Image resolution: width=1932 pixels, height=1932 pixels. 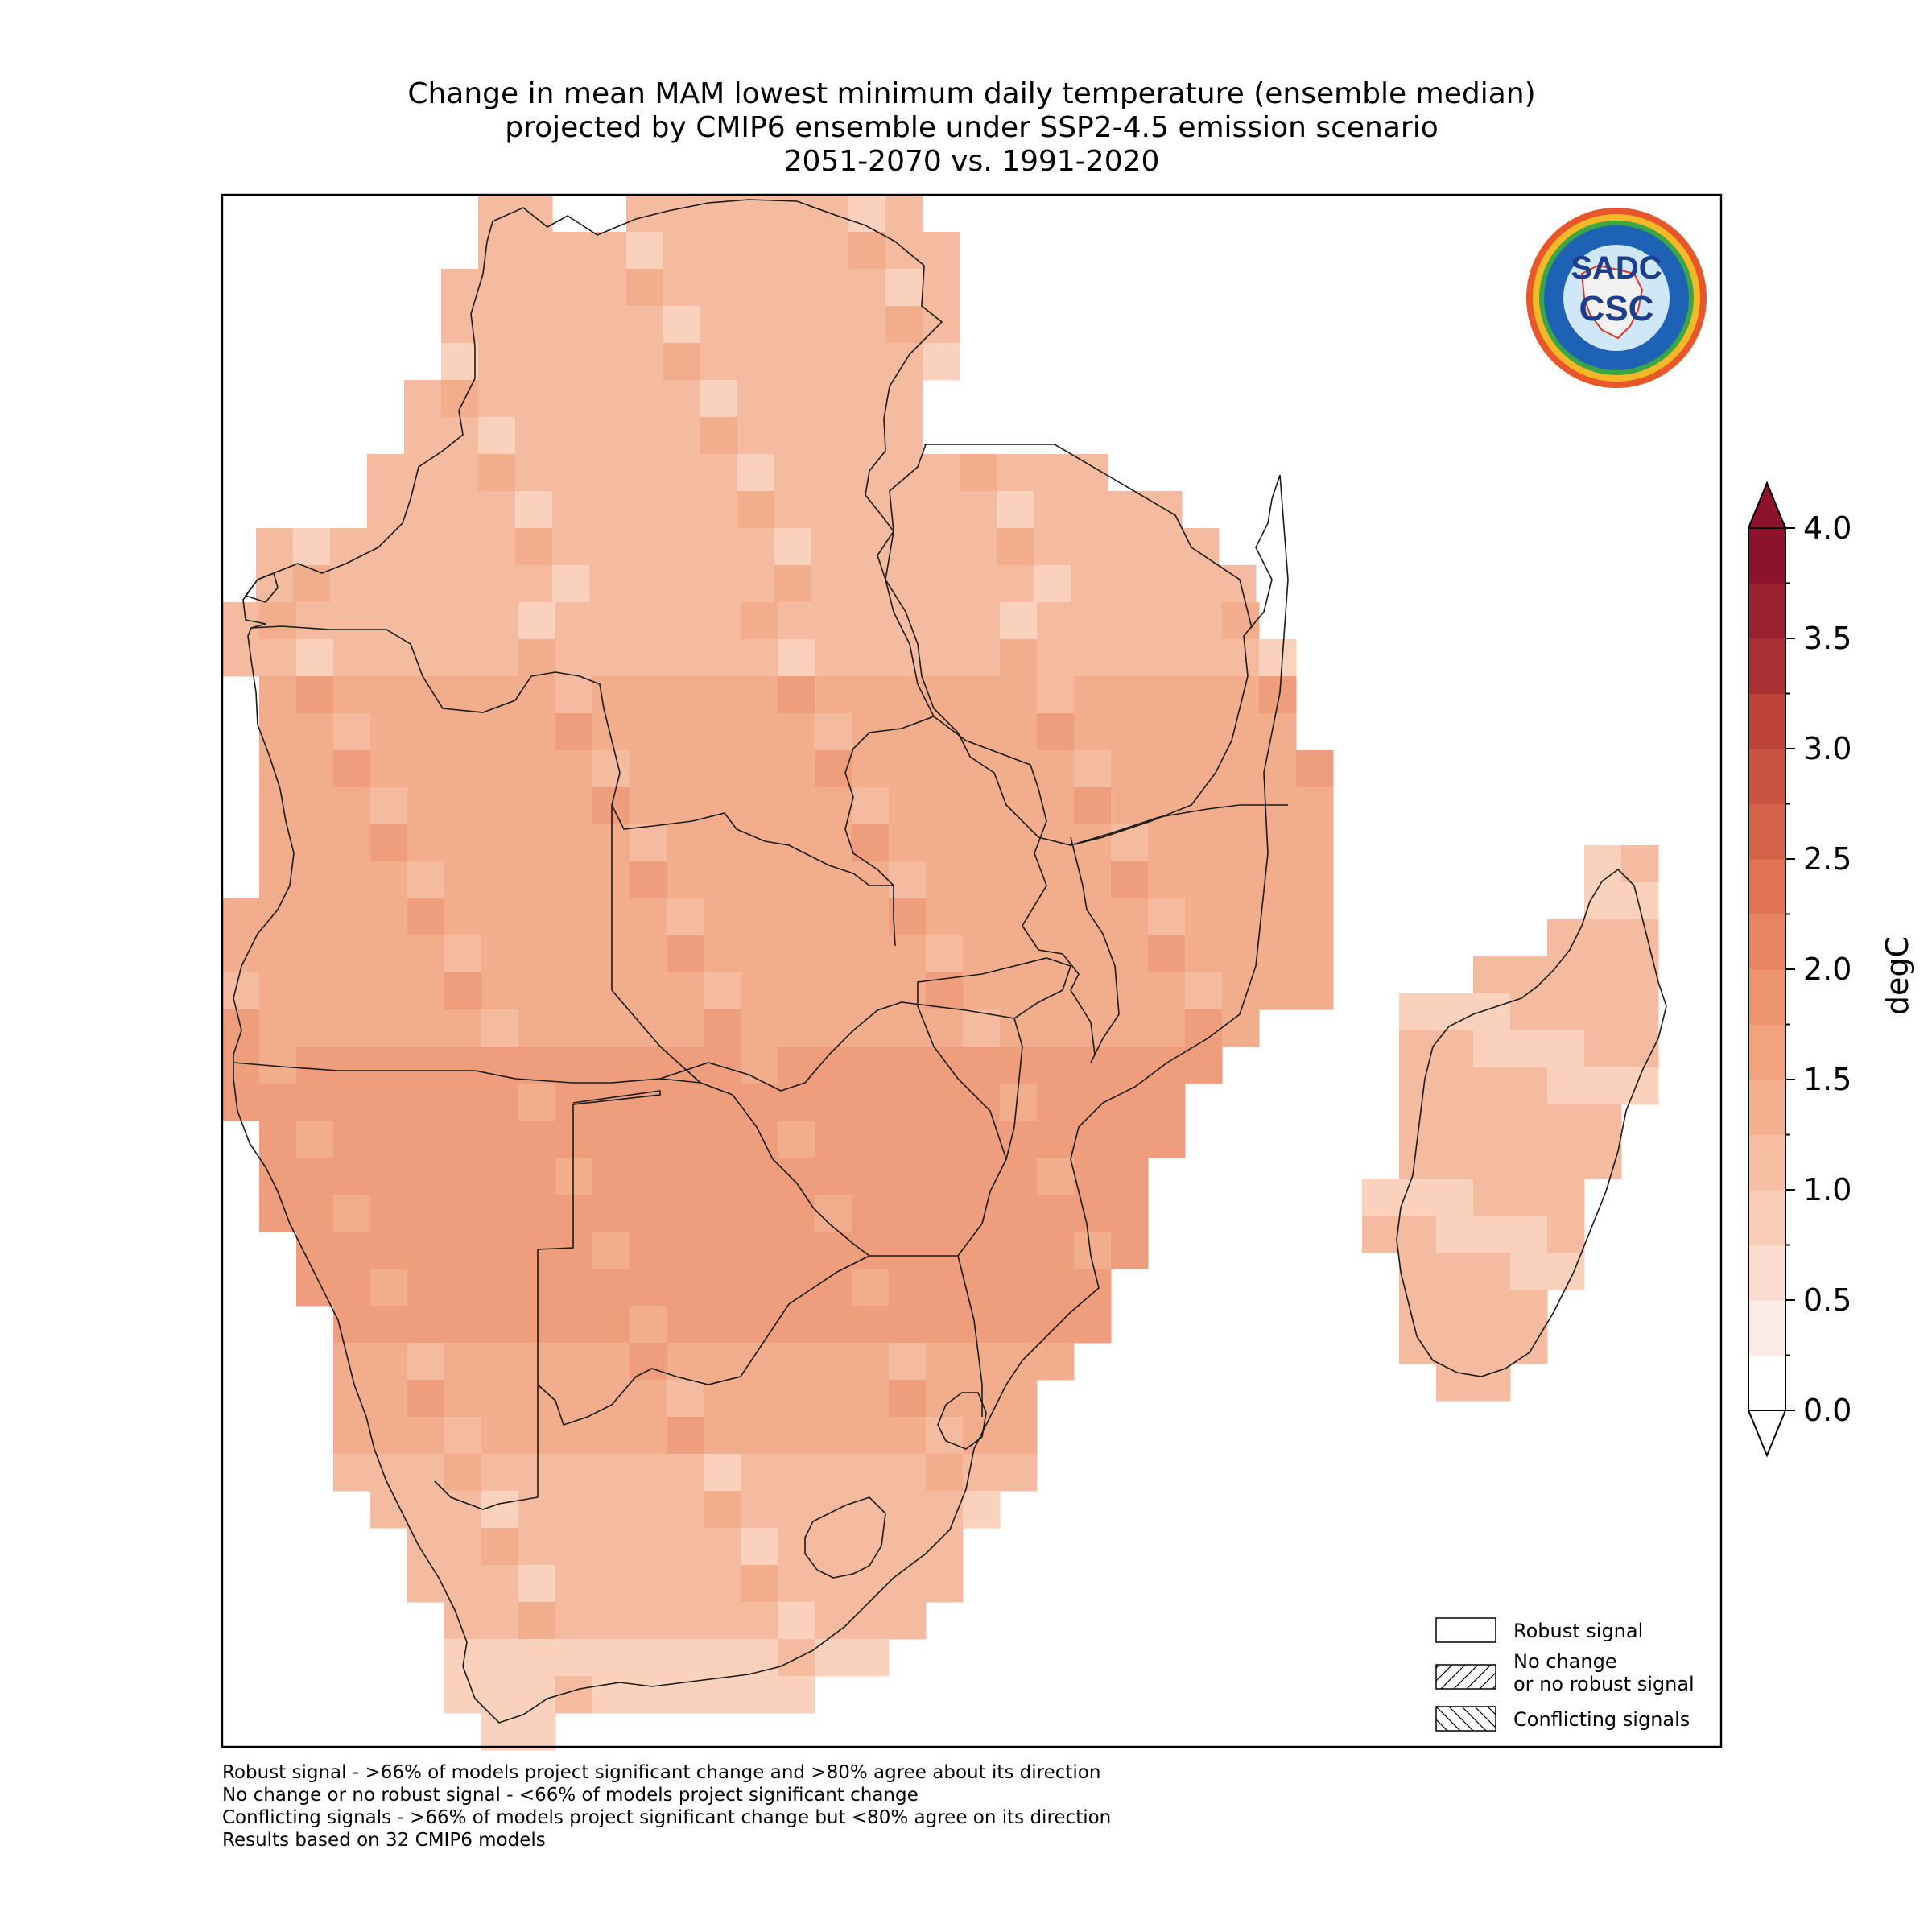 What do you see at coordinates (573, 786) in the screenshot?
I see `border-angola-drc` at bounding box center [573, 786].